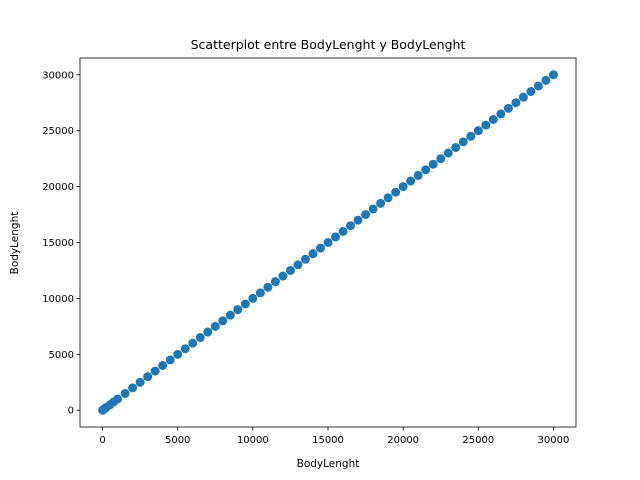 The height and width of the screenshot is (480, 640). What do you see at coordinates (58, 243) in the screenshot?
I see `y-tick-label: 15000` at bounding box center [58, 243].